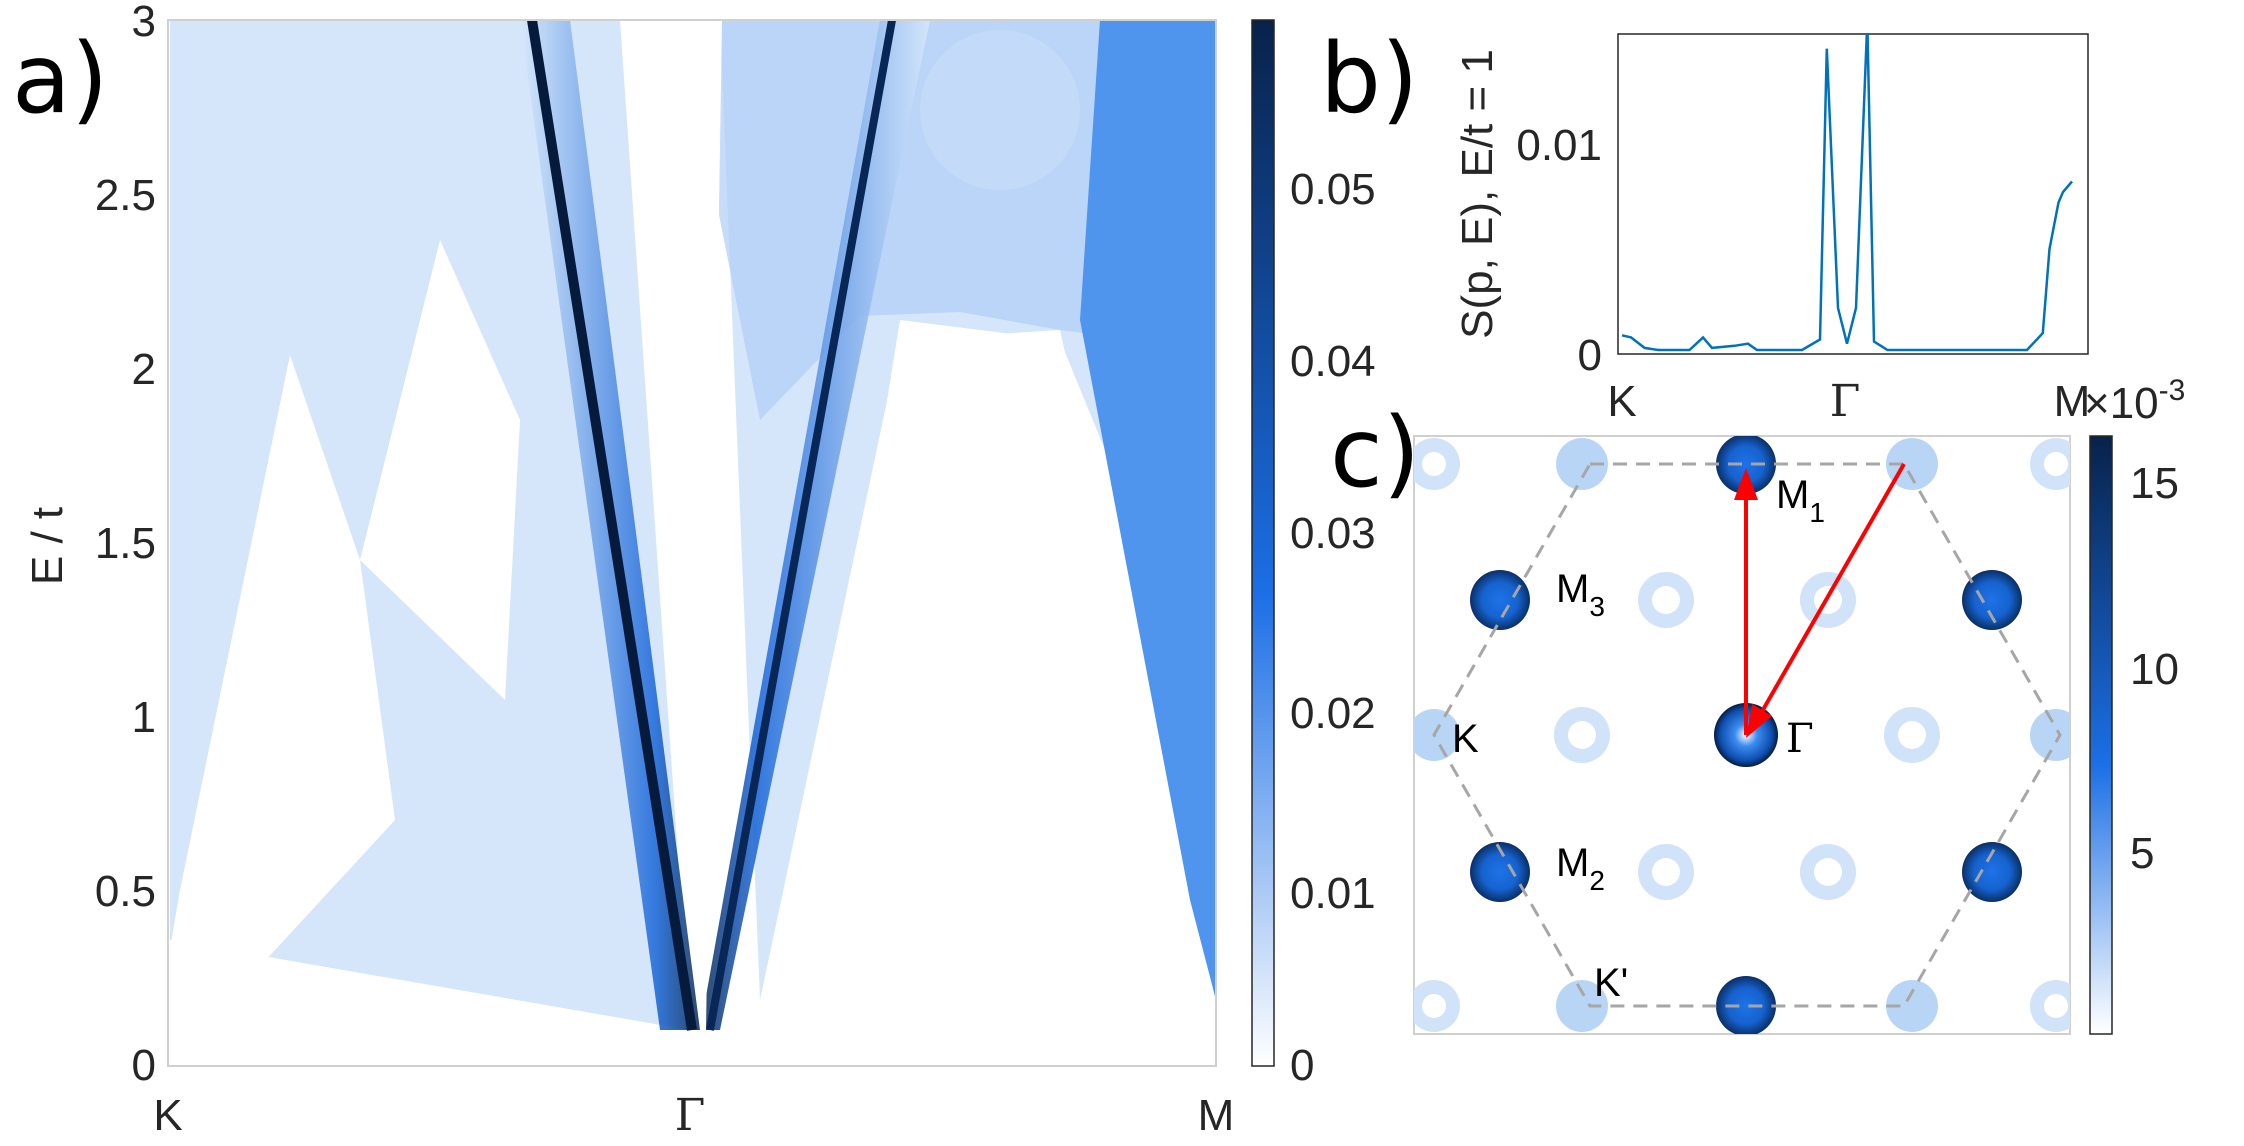 This screenshot has width=2244, height=1146. Describe the element at coordinates (690, 1115) in the screenshot. I see `panel-a-xtick-Gamma: Γ` at that location.